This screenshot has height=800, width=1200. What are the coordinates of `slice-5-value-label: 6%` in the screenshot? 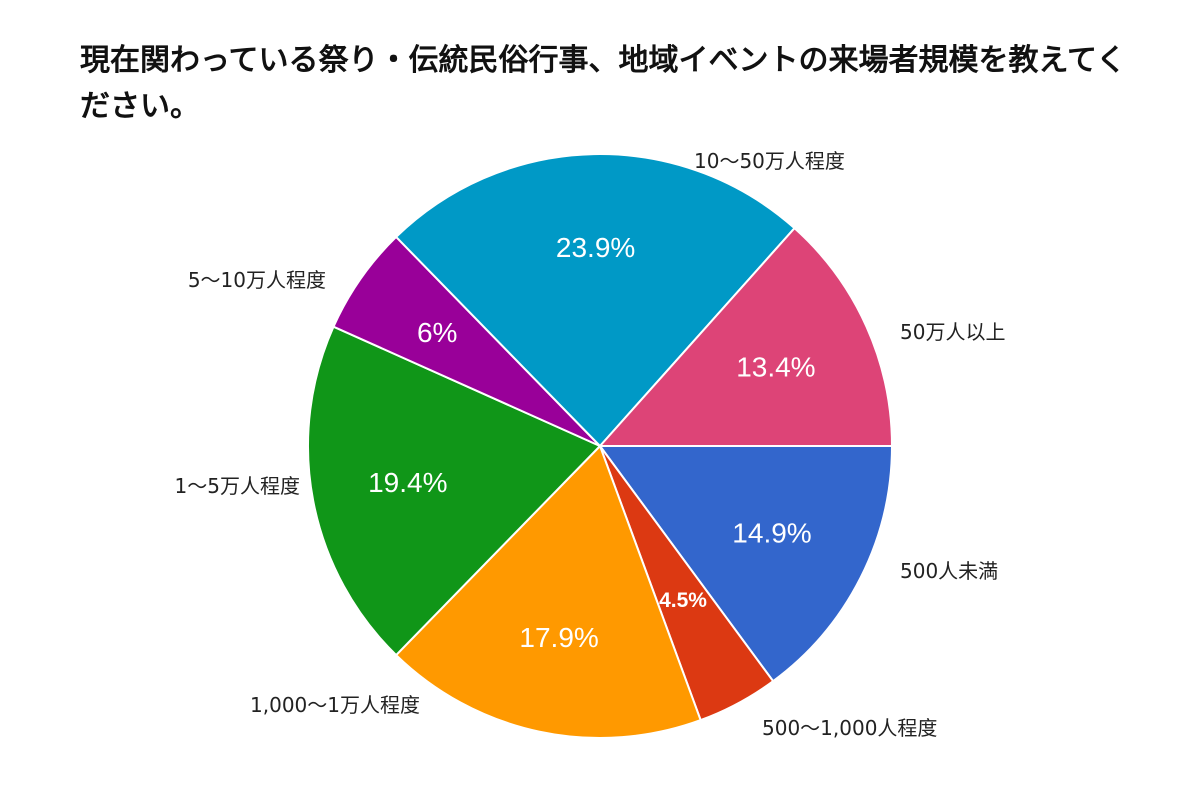 It's located at (437, 332).